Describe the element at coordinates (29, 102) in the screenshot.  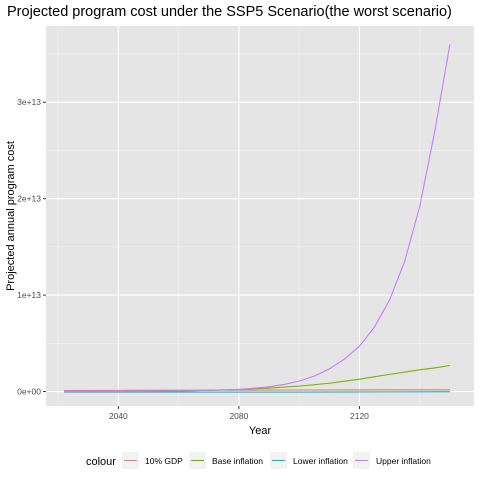
I see `y-tick-label: 3e+13` at that location.